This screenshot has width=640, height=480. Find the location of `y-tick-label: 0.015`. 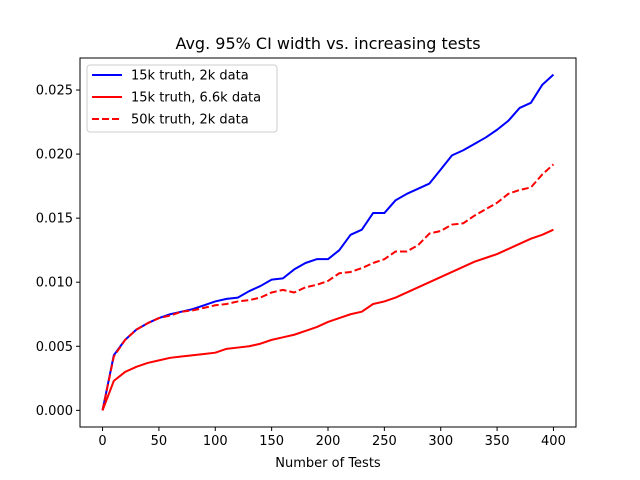

y-tick-label: 0.015 is located at coordinates (54, 219).